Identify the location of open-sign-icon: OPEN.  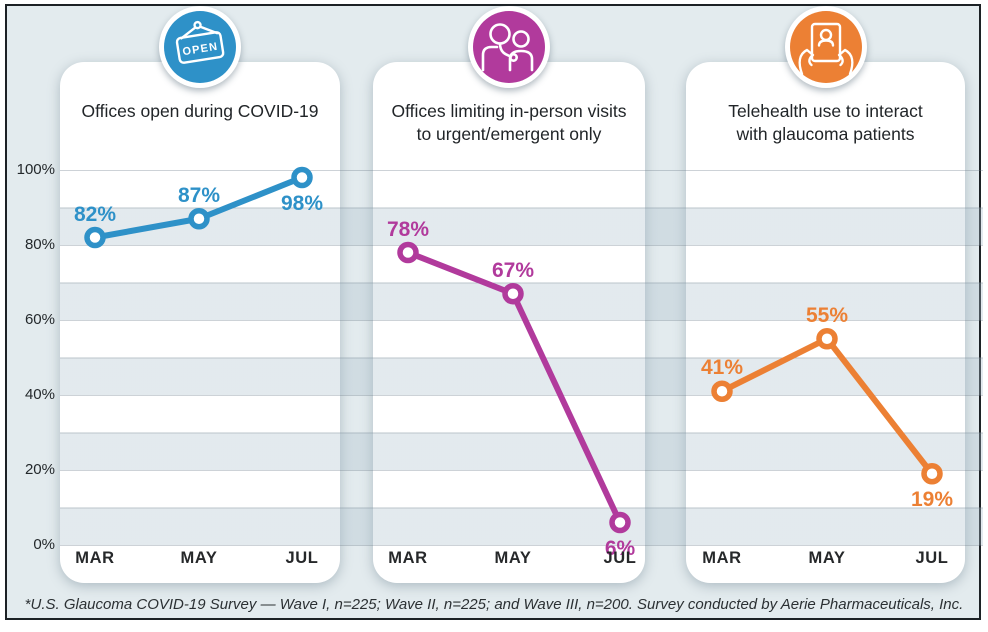
(200, 47).